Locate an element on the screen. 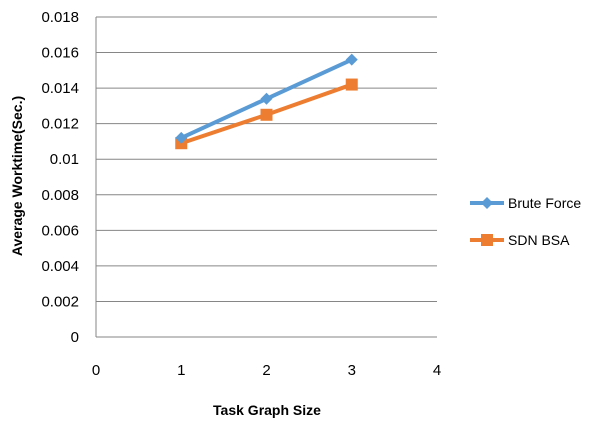 The width and height of the screenshot is (591, 421). legend: Brute Force SDN BSA is located at coordinates (525, 221).